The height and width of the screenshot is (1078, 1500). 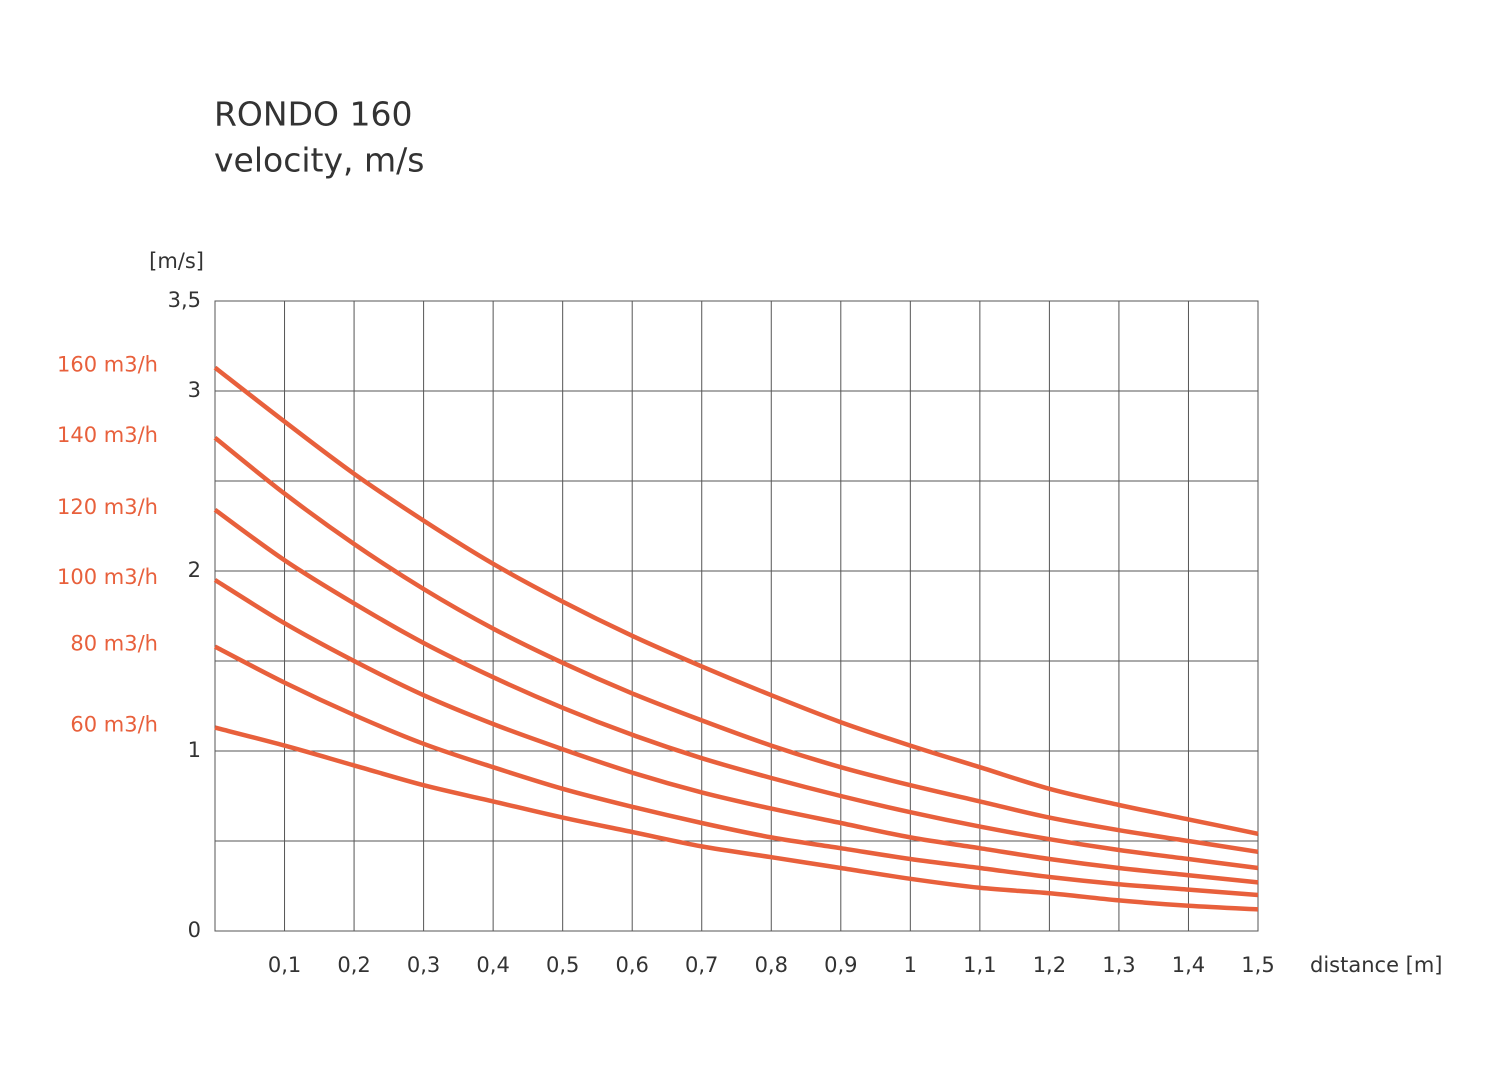 I want to click on x-tick-label: 1,4, so click(x=1188, y=965).